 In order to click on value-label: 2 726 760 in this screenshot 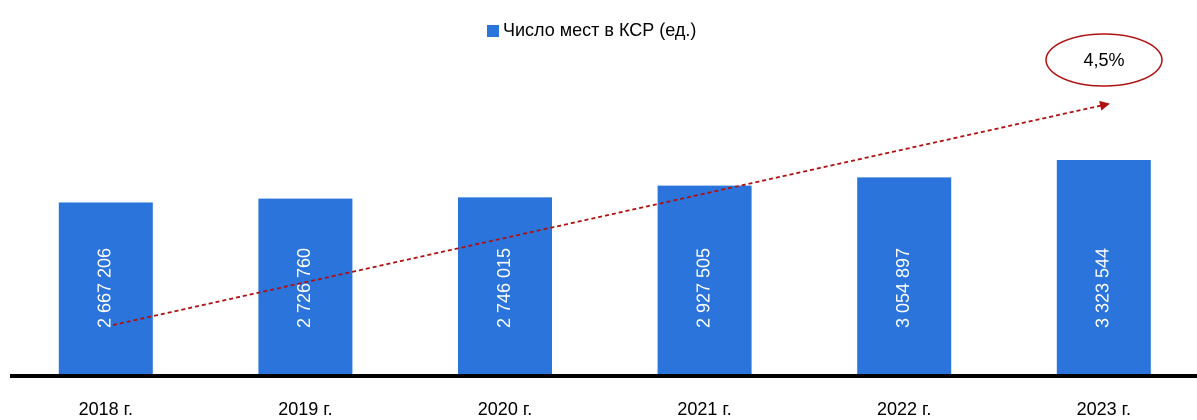, I will do `click(304, 288)`.